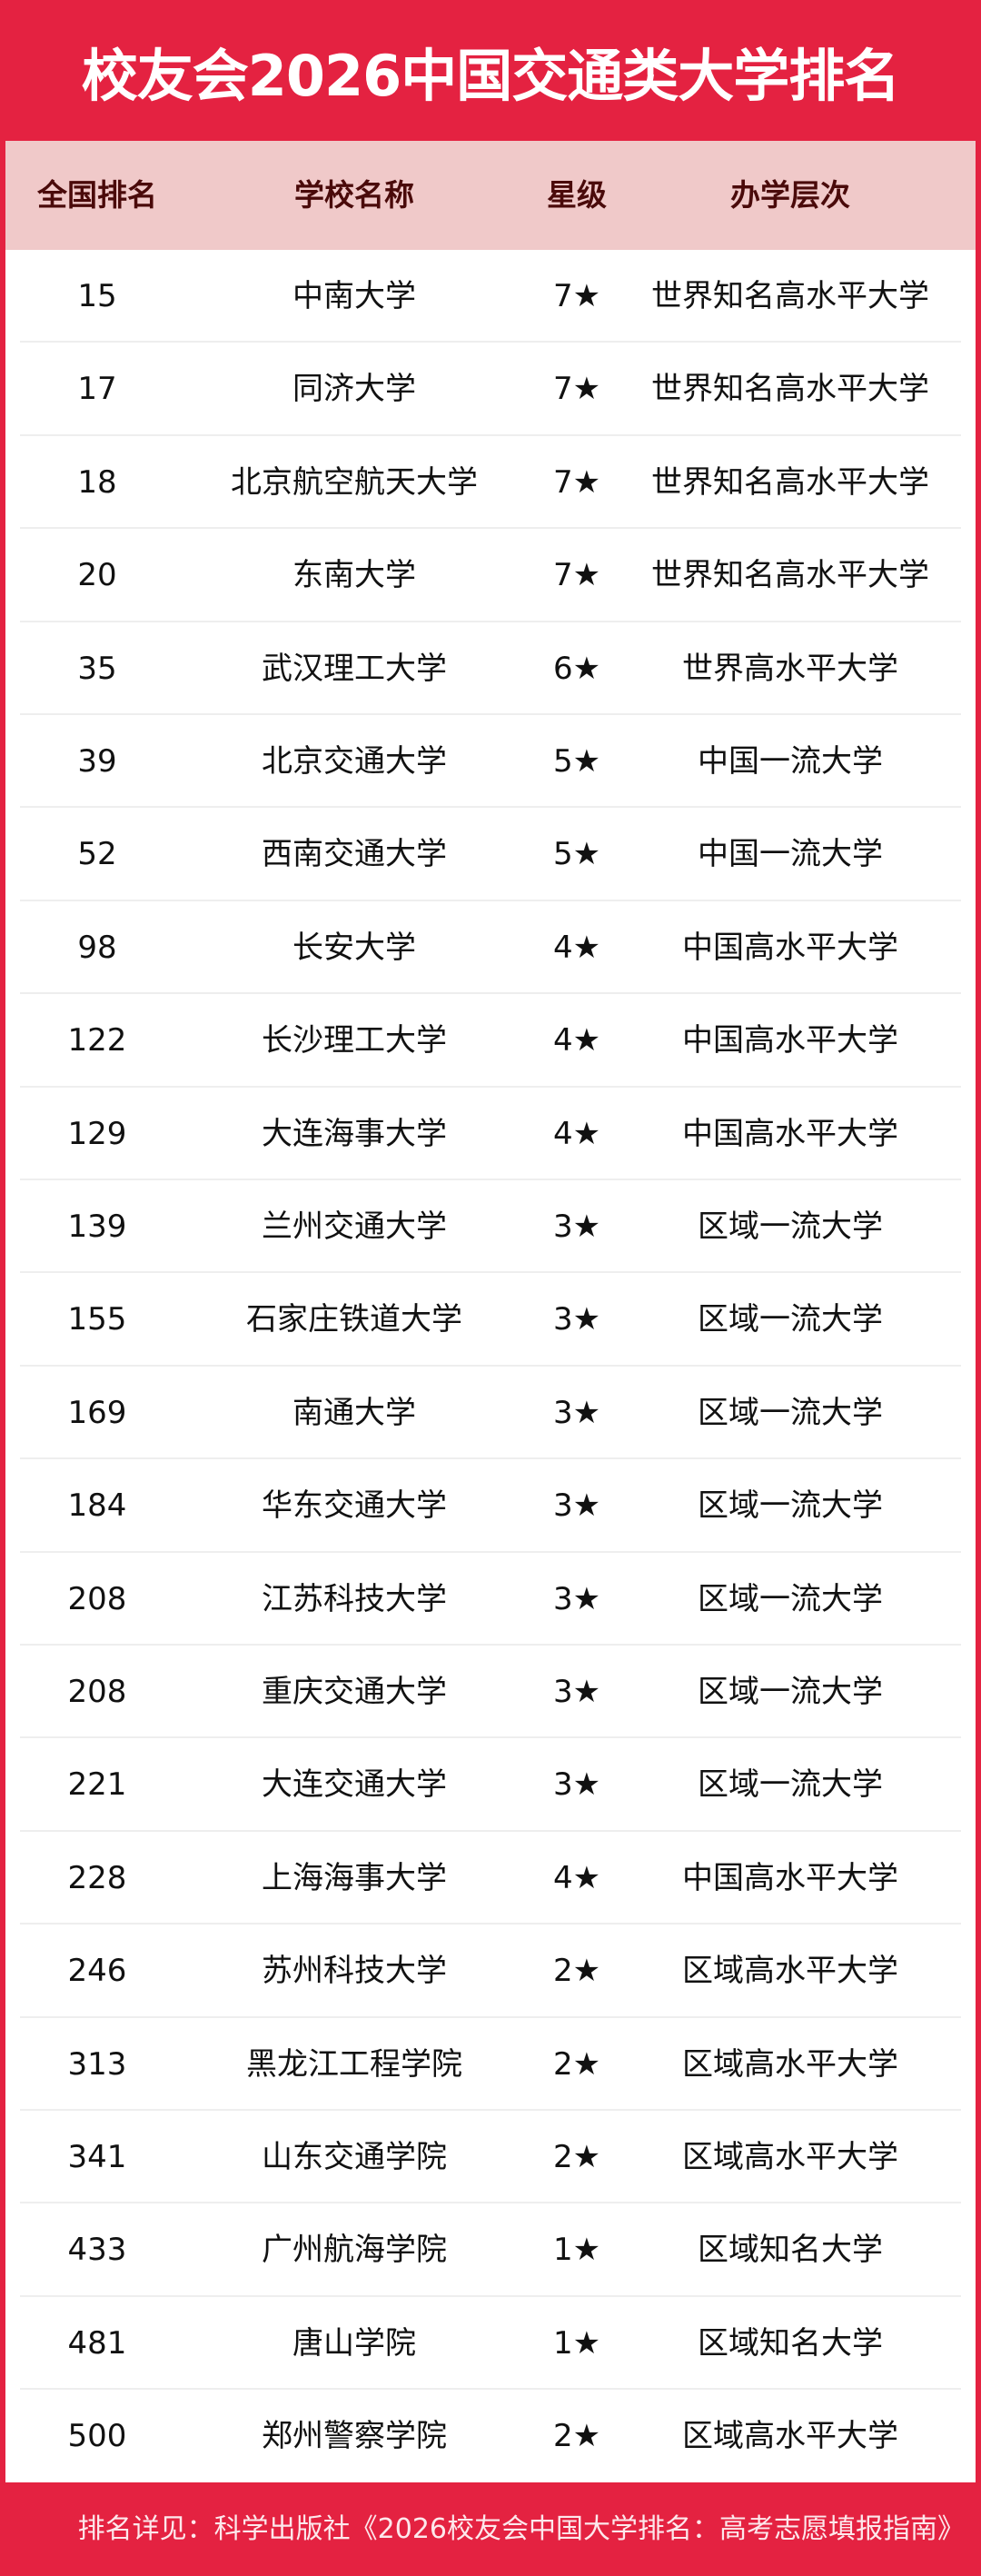 Image resolution: width=981 pixels, height=2576 pixels. I want to click on rank-cell: 20, so click(97, 576).